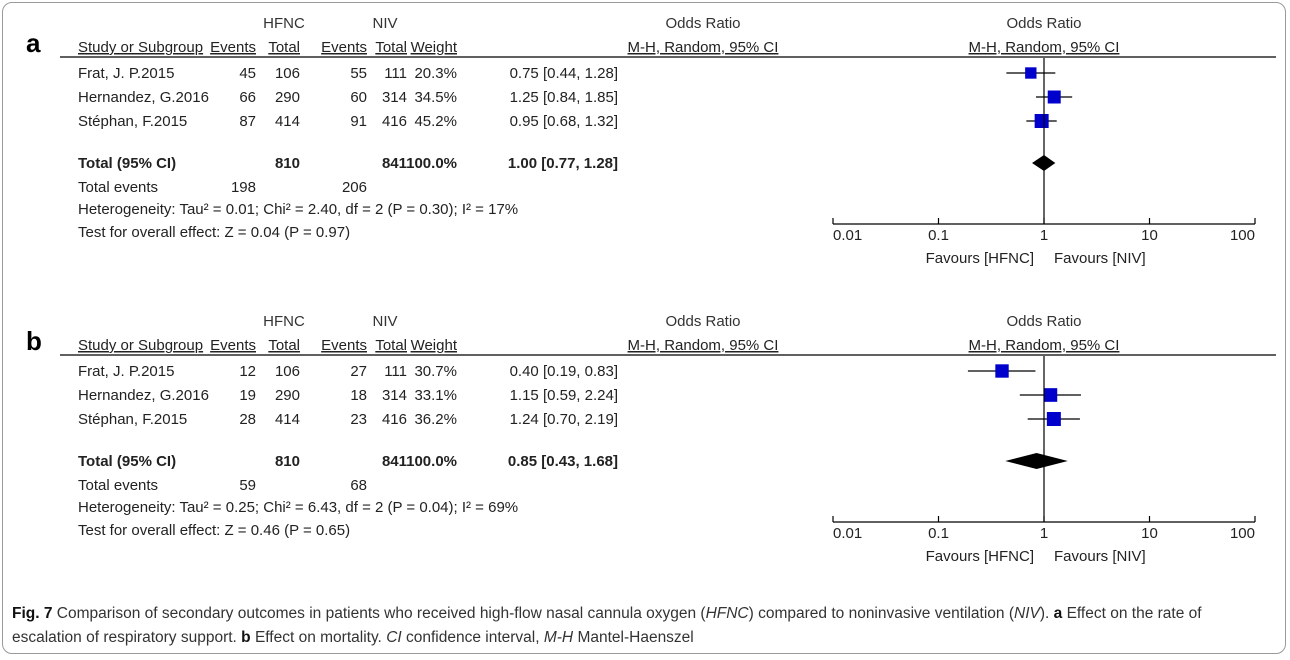 The width and height of the screenshot is (1290, 660). Describe the element at coordinates (1054, 97) in the screenshot. I see `panel-a-row-2-point-box` at that location.